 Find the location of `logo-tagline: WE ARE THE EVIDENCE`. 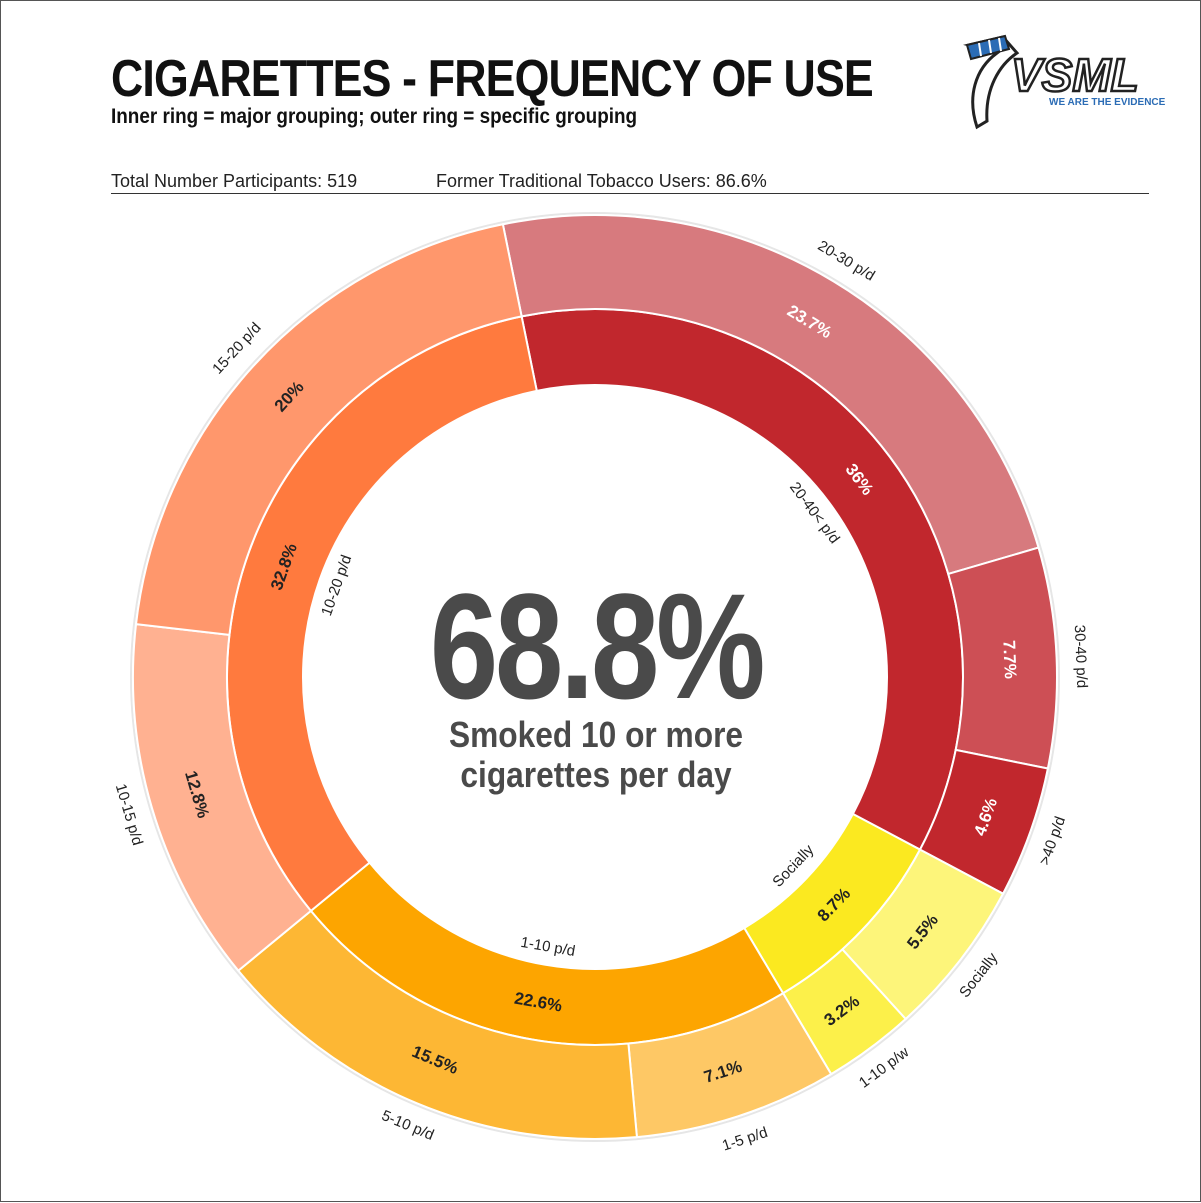

logo-tagline: WE ARE THE EVIDENCE is located at coordinates (1107, 102).